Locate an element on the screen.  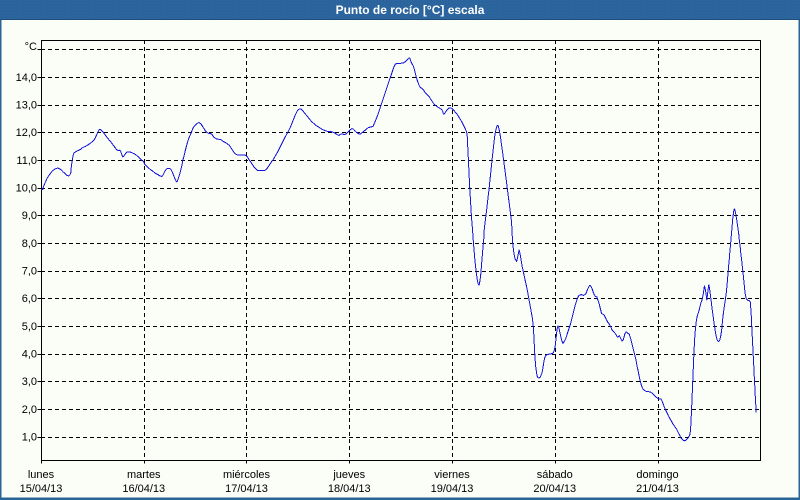
svg-text: 21/04/13 is located at coordinates (657, 489).